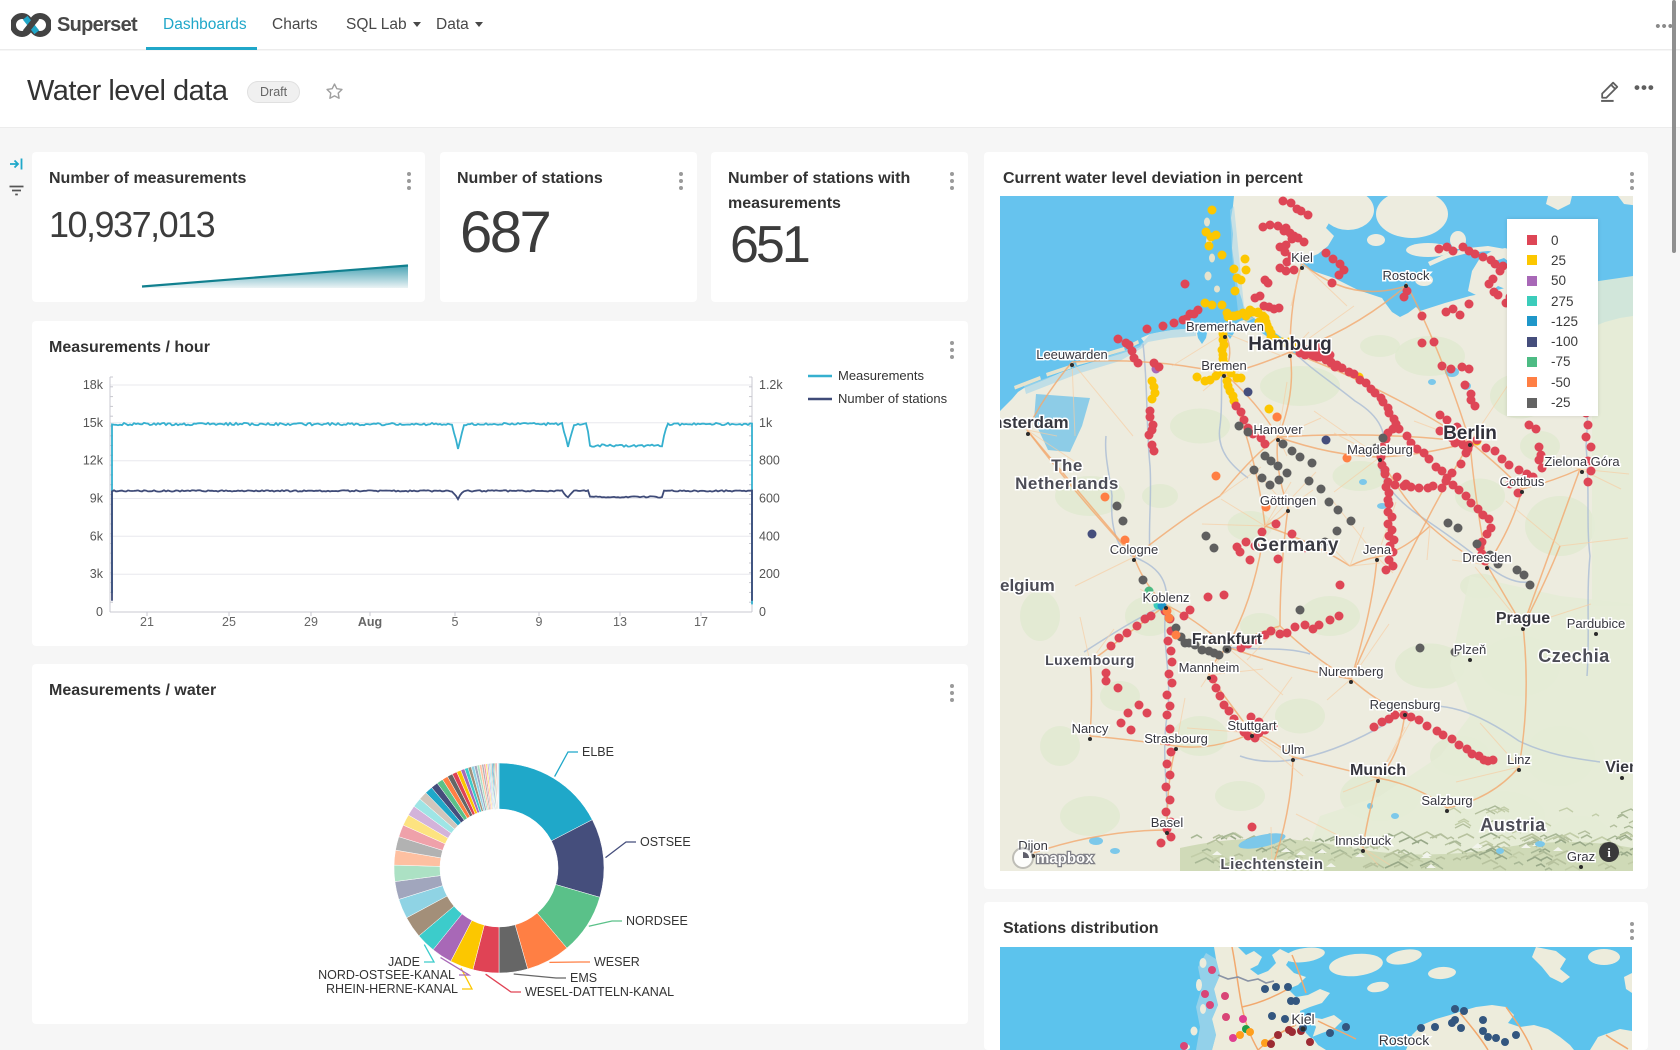 This screenshot has width=1680, height=1050. I want to click on svg-text: 29, so click(311, 622).